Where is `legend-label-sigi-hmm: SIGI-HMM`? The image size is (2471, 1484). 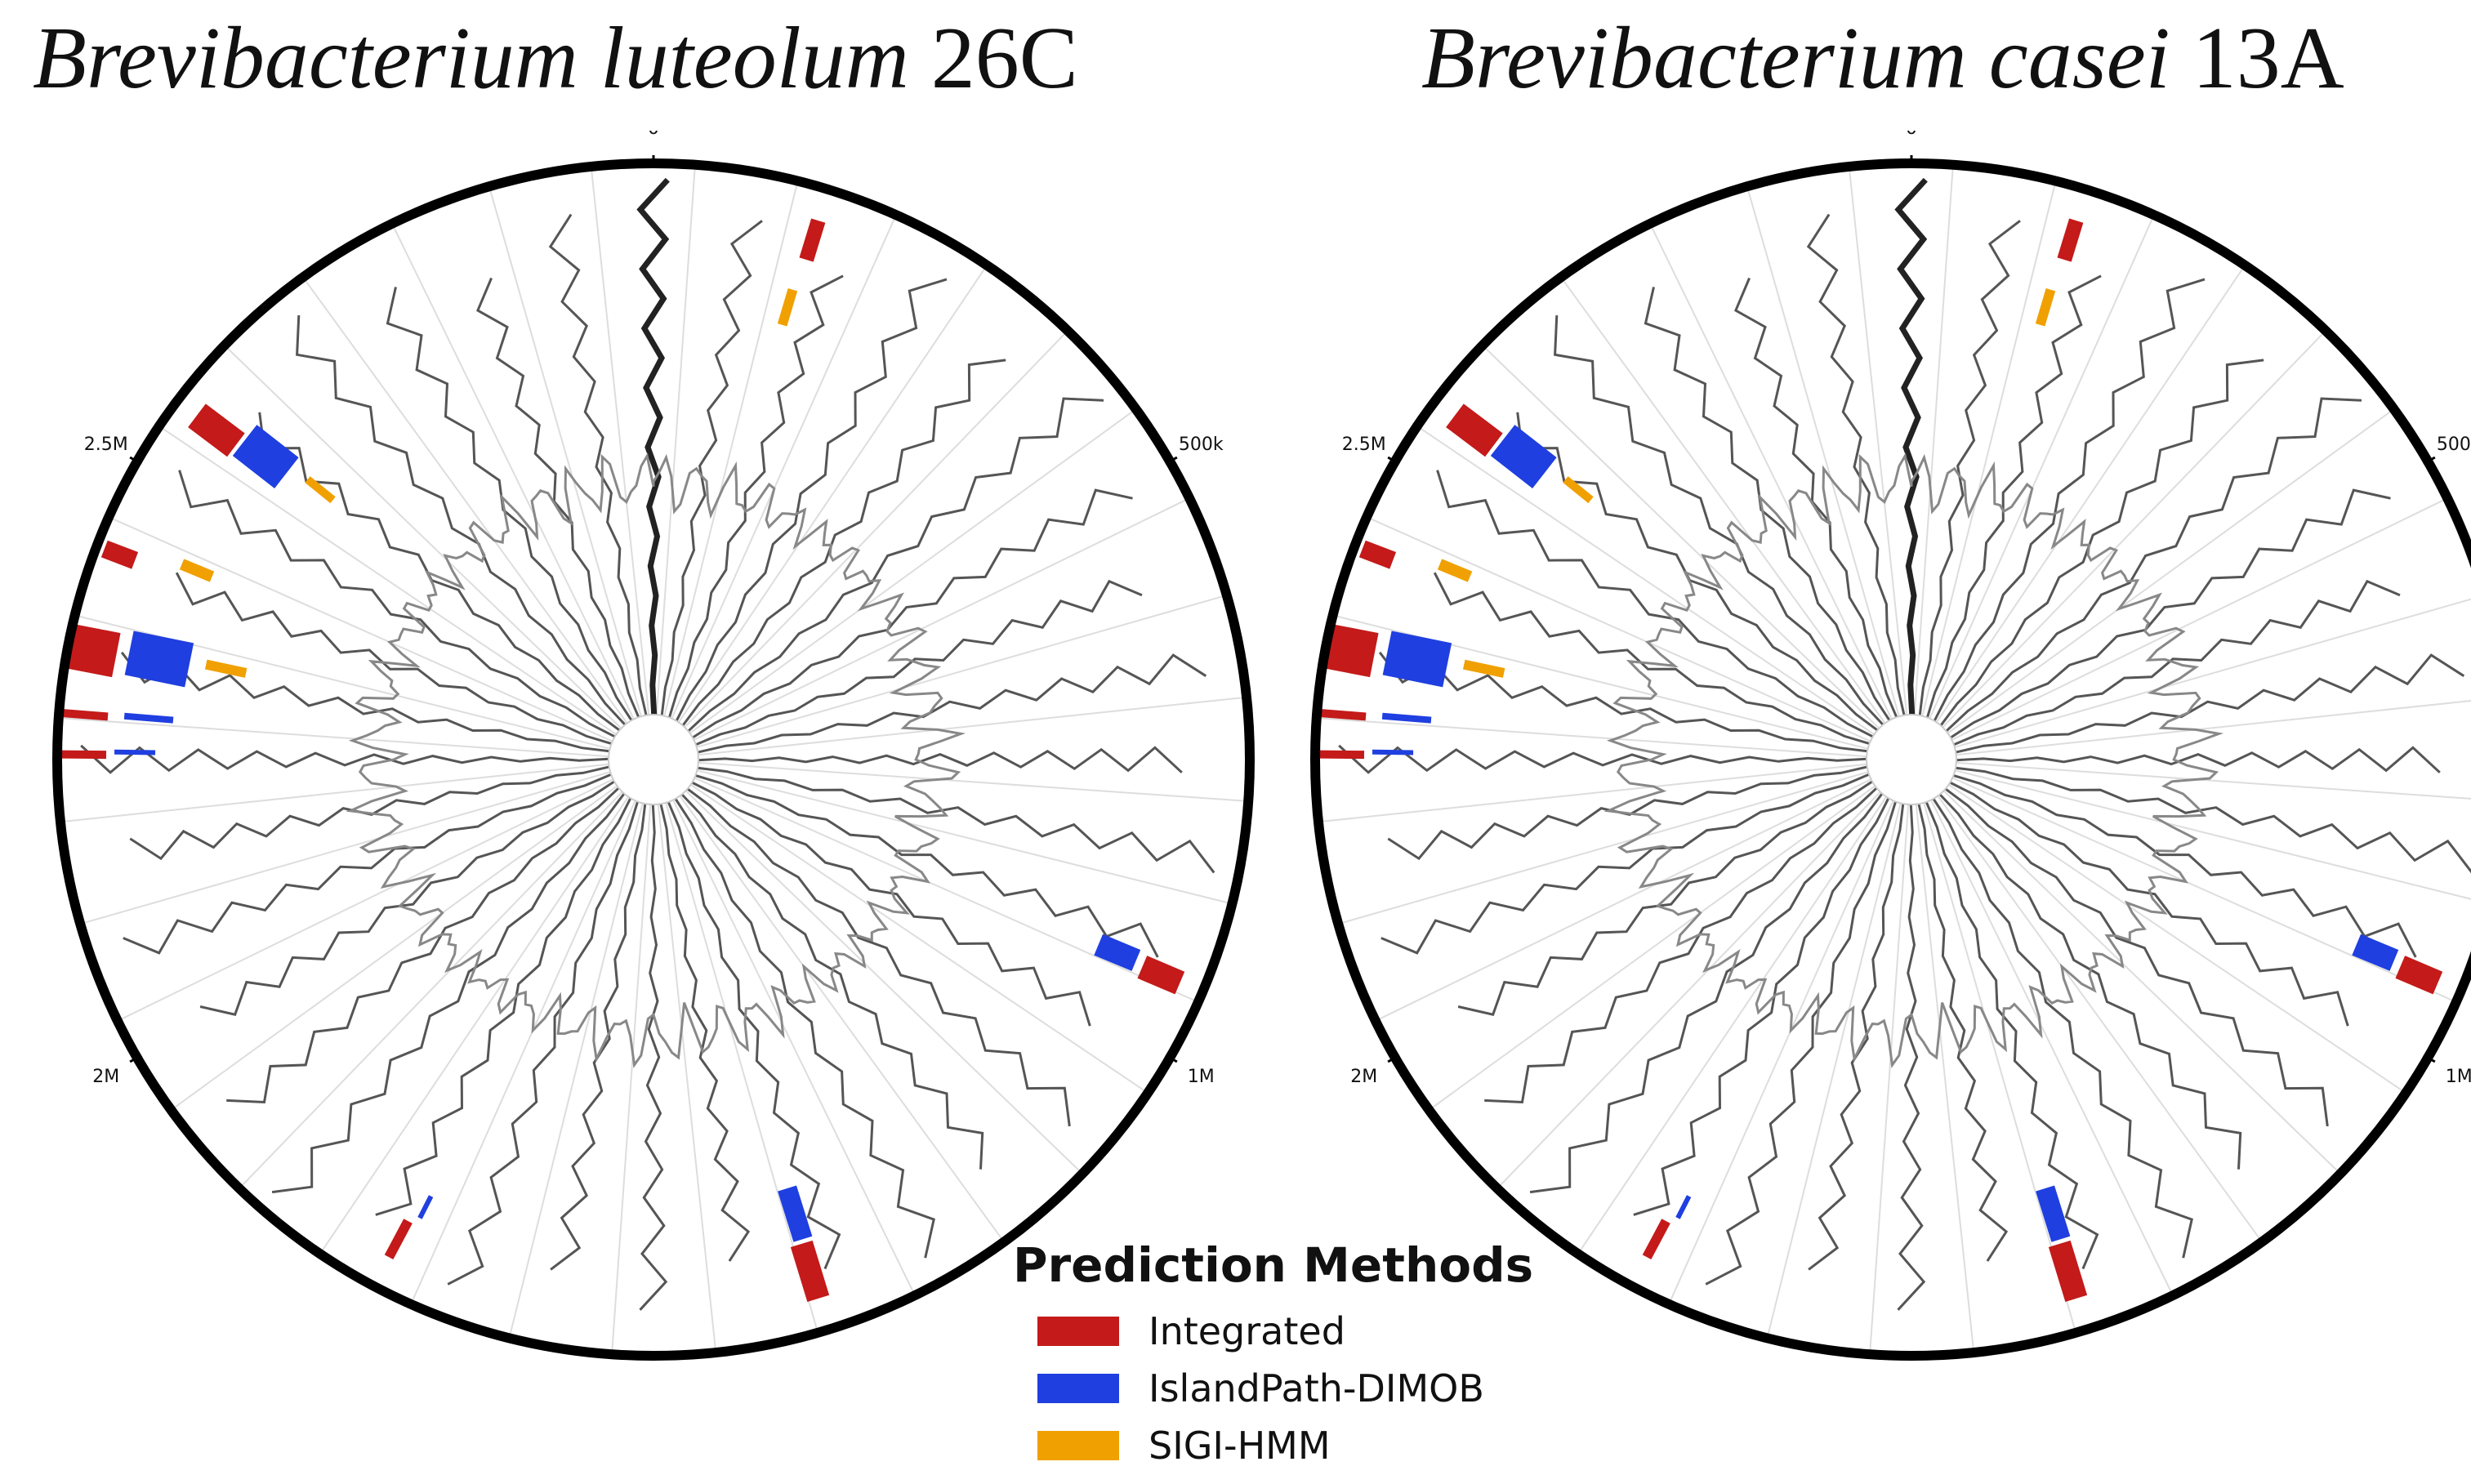
legend-label-sigi-hmm: SIGI-HMM is located at coordinates (1240, 1446).